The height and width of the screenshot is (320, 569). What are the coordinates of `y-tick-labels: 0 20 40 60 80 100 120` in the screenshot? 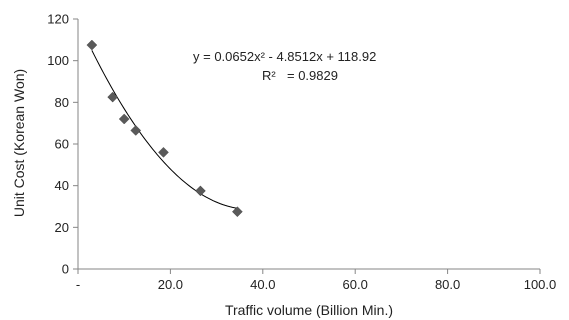 It's located at (58, 144).